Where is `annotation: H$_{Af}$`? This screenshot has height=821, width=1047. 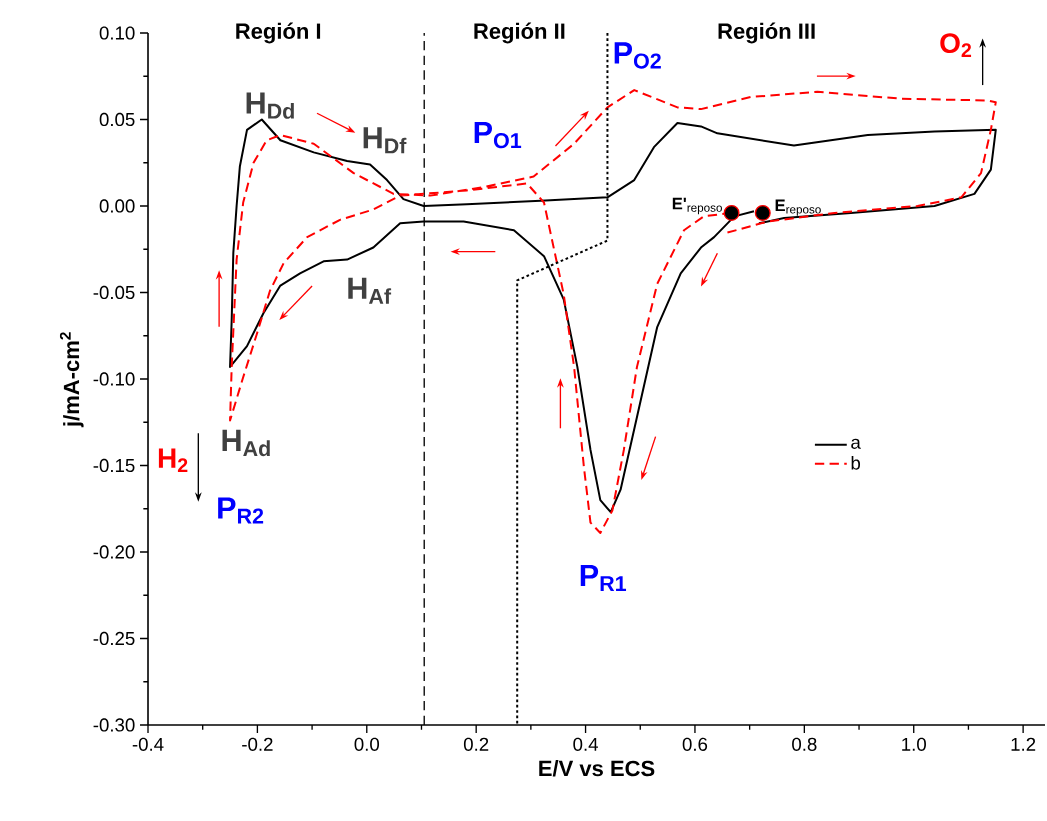
annotation: H$_{Af}$ is located at coordinates (370, 290).